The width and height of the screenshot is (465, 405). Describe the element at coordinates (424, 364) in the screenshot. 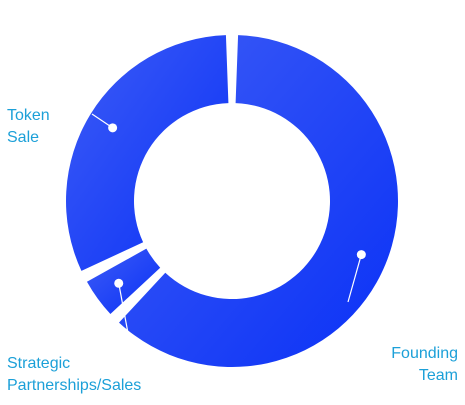

I see `label-founding-team: Founding Team` at that location.